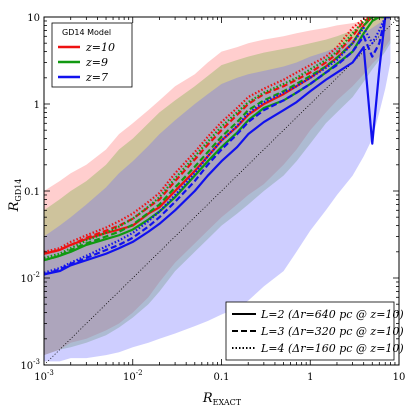 The image size is (415, 415). I want to click on y-axis-title: RGD14, so click(15, 196).